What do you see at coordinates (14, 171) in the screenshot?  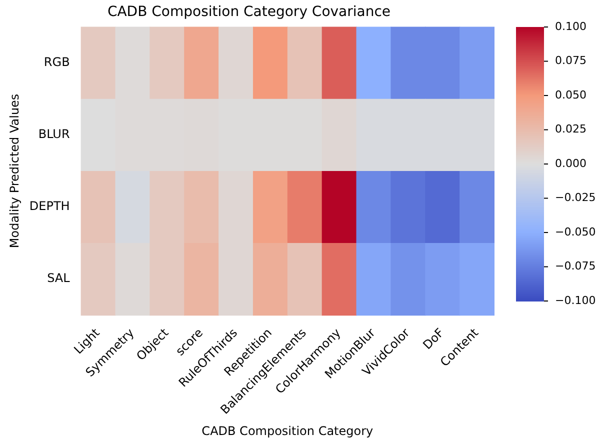 I see `y-axis-title: Modality Predicted Values` at bounding box center [14, 171].